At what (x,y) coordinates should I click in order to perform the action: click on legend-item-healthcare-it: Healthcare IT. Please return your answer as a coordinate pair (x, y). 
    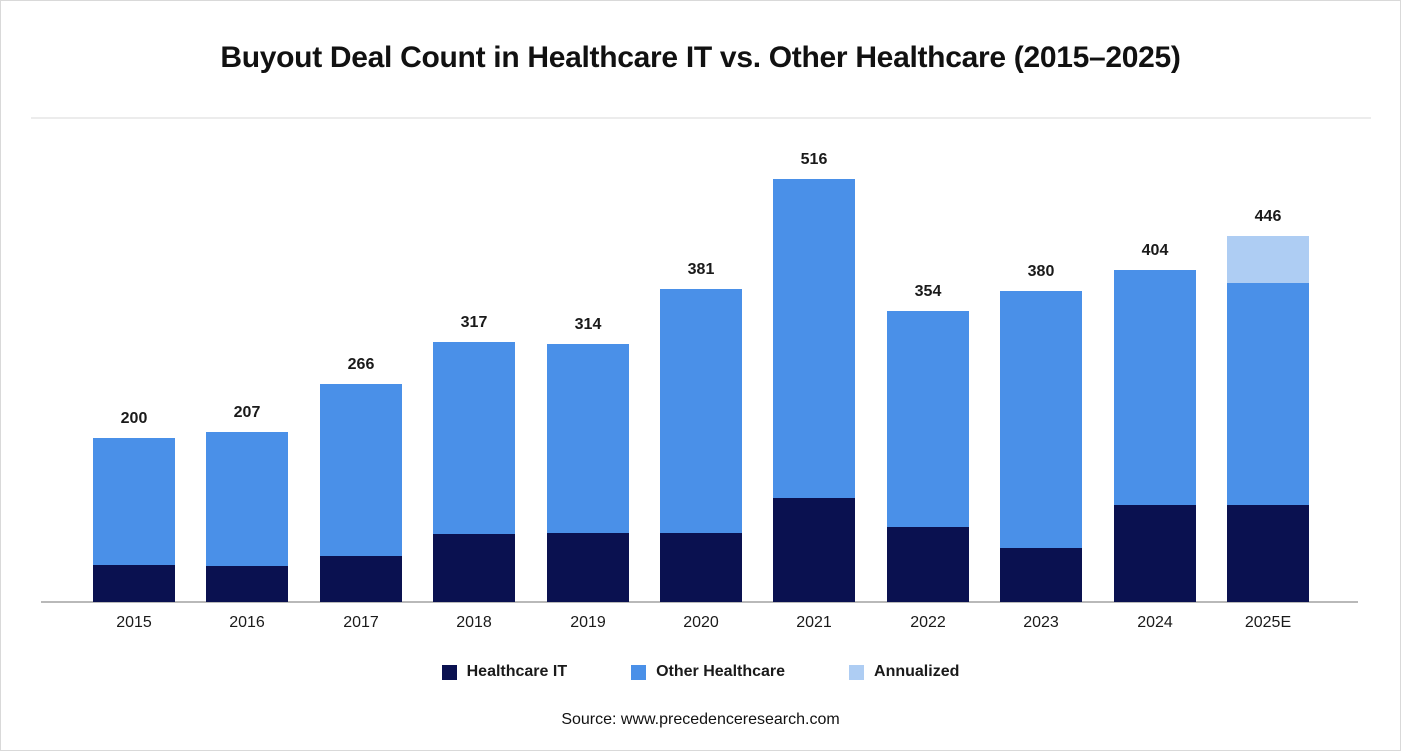
    Looking at the image, I should click on (504, 672).